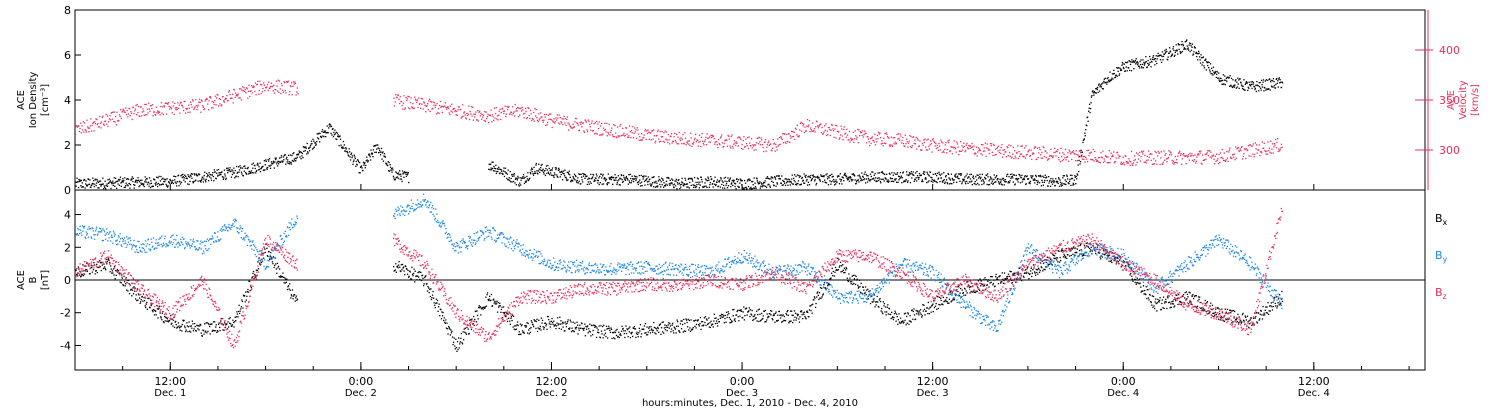 The image size is (1500, 410). I want to click on bottom-ytick-label: 2, so click(67, 247).